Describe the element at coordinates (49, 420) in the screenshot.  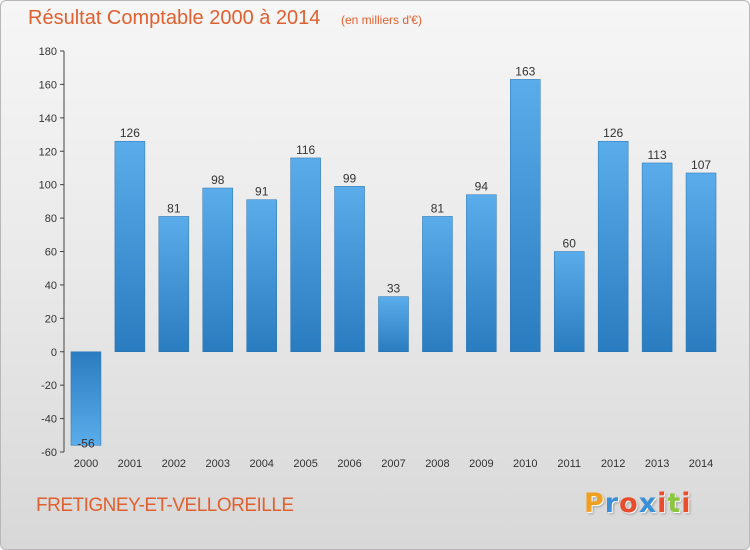
I see `y-tick-label: -40` at that location.